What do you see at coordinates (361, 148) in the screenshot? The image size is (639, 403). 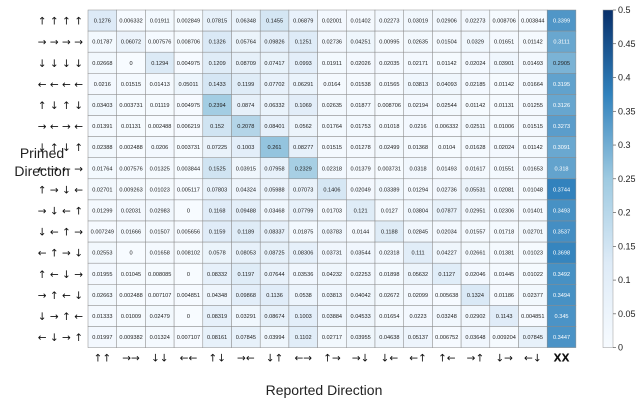 I see `cell-value-label: 0.01278` at bounding box center [361, 148].